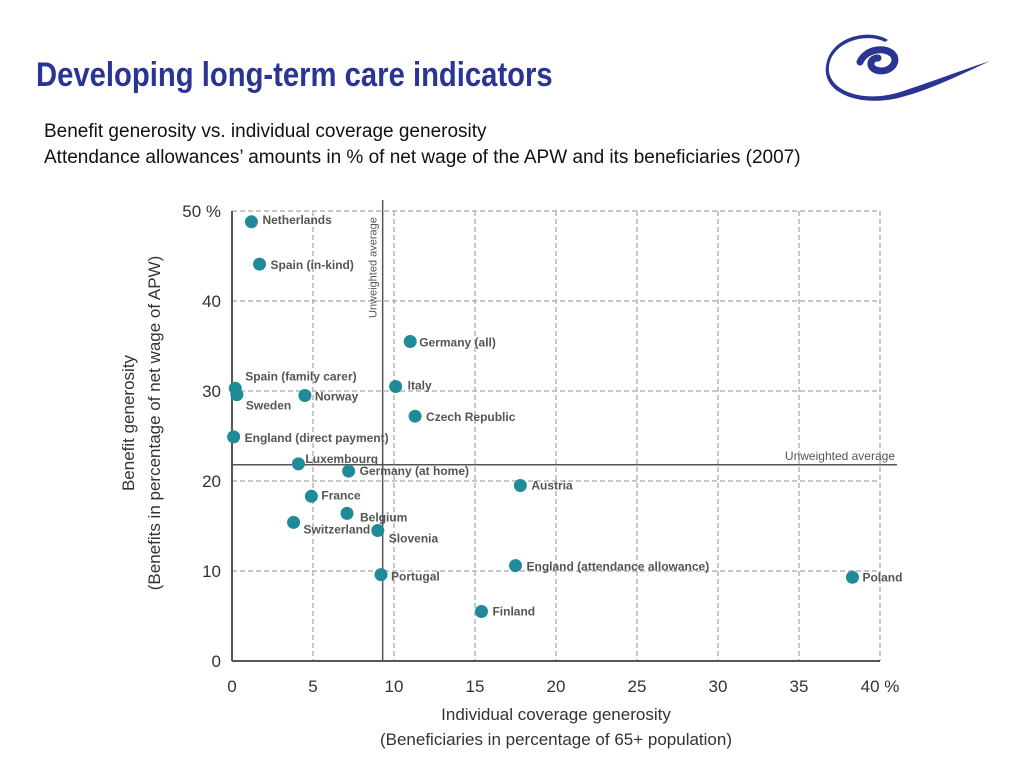 Image resolution: width=1024 pixels, height=768 pixels. What do you see at coordinates (513, 612) in the screenshot?
I see `data-point-label: Finland` at bounding box center [513, 612].